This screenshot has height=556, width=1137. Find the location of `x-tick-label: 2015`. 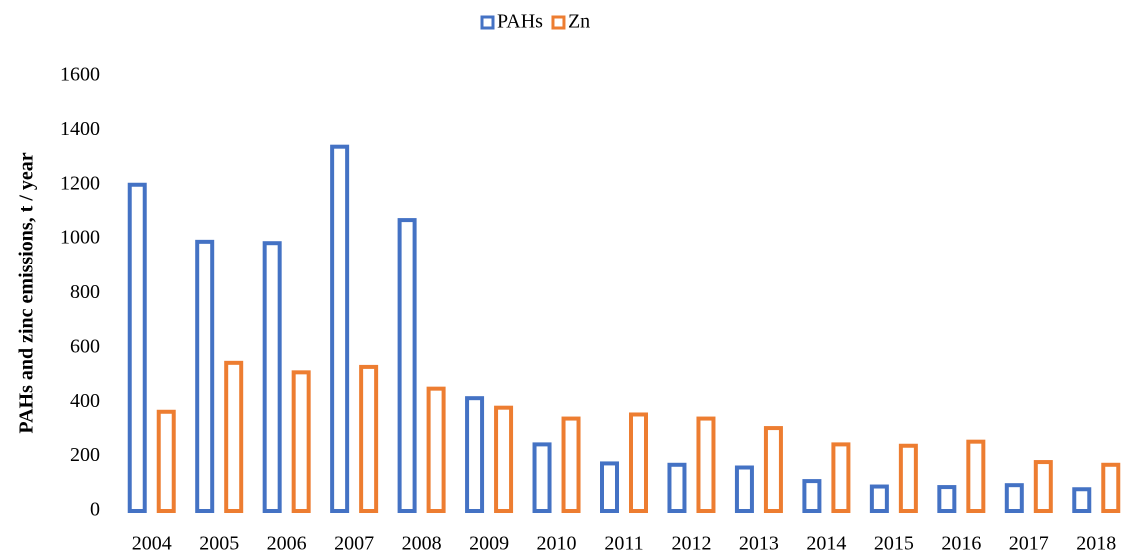

x-tick-label: 2015 is located at coordinates (894, 544).